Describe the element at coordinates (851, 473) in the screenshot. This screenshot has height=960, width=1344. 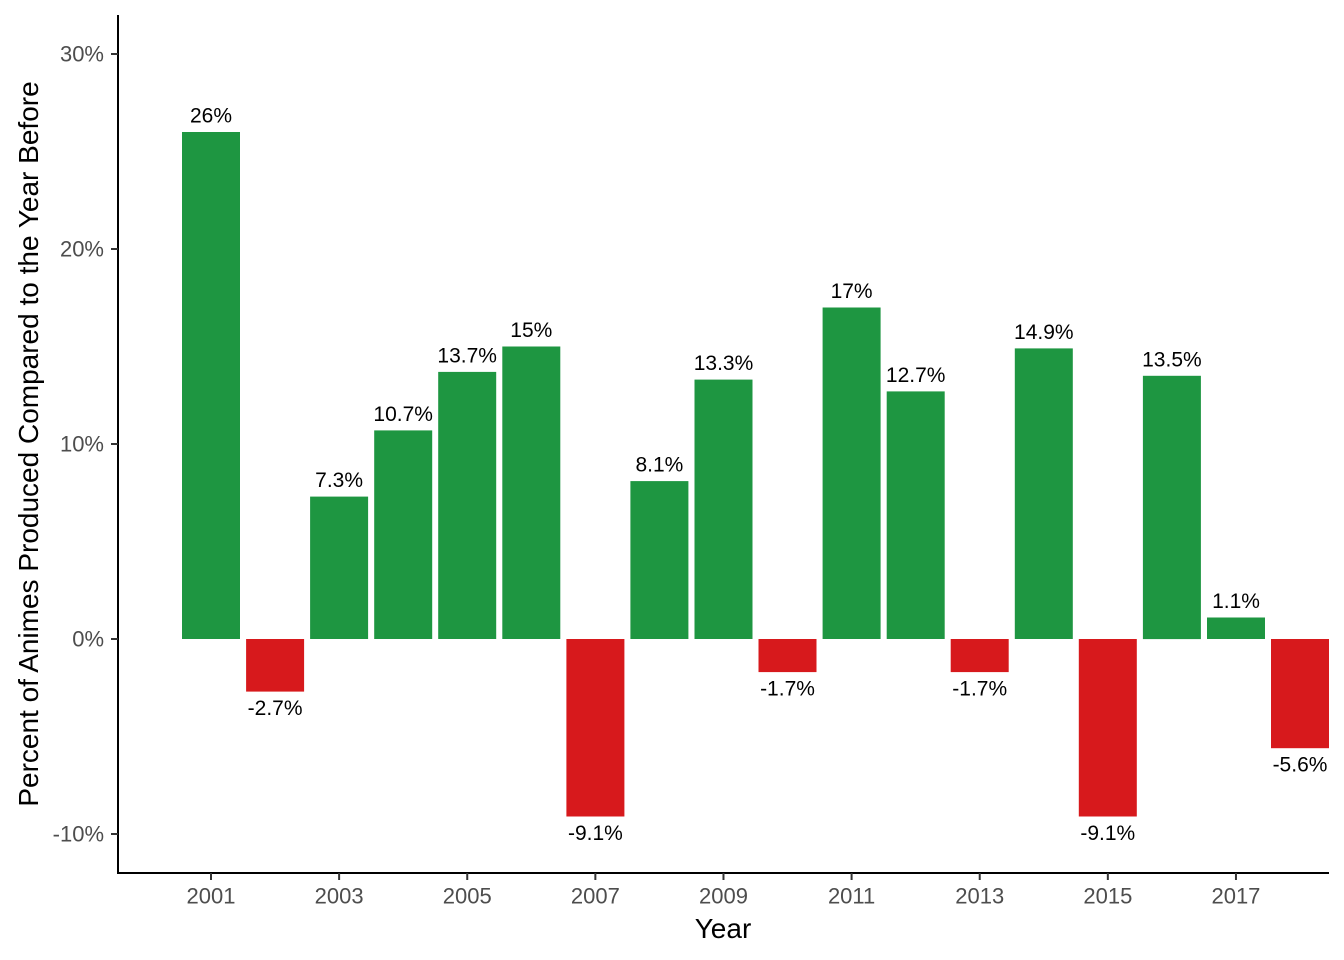
I see `bar-2011` at that location.